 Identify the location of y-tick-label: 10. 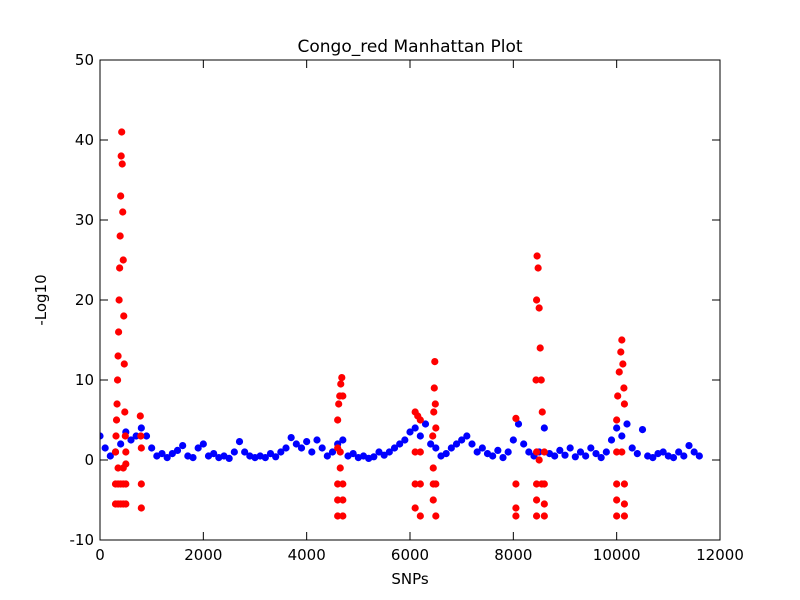
(84, 380).